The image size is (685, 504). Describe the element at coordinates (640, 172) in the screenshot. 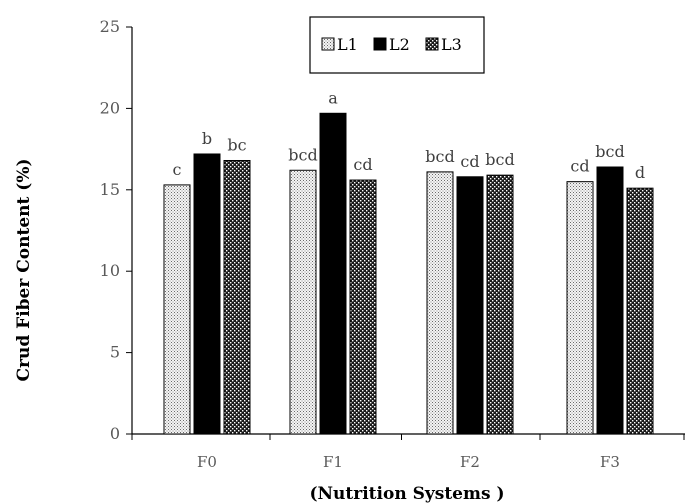

I see `bar-significance-label: d` at that location.